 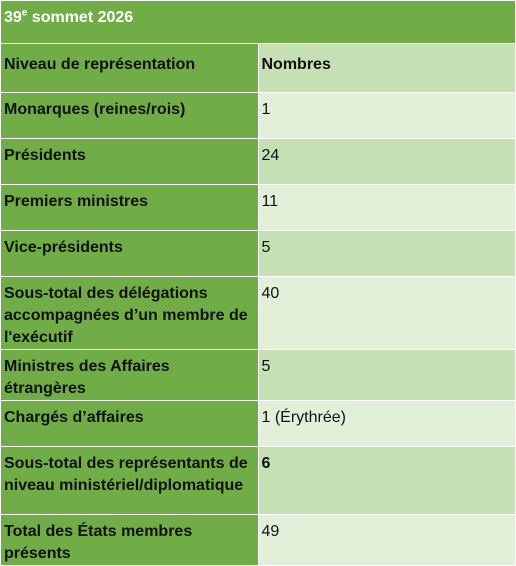 I want to click on row-value: 6, so click(x=386, y=480).